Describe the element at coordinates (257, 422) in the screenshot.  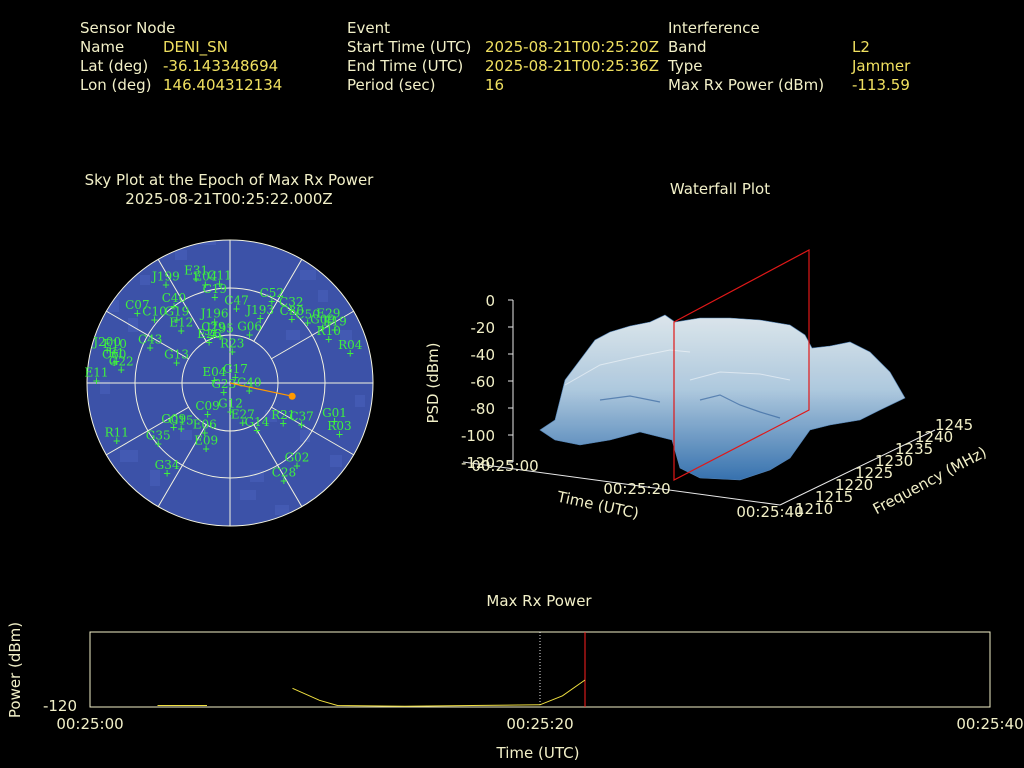
I see `satellite-label: G14` at that location.